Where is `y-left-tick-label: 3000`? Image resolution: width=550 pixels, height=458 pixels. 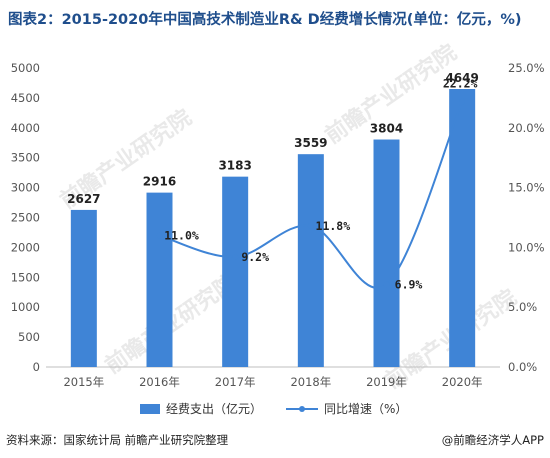 y-left-tick-label: 3000 is located at coordinates (25, 188).